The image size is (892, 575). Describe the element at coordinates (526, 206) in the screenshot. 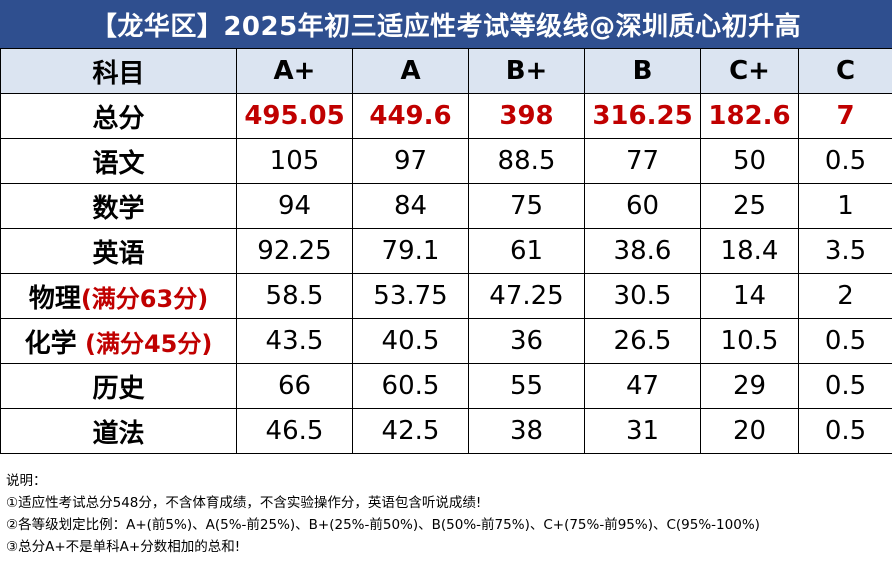

I see `score-cell: 75` at that location.